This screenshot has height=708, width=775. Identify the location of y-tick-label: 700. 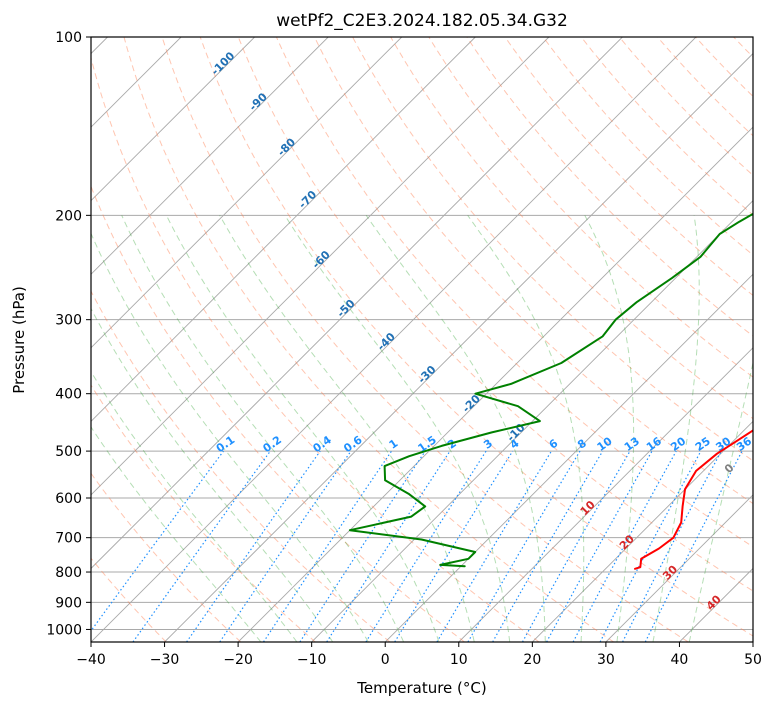
(68, 539).